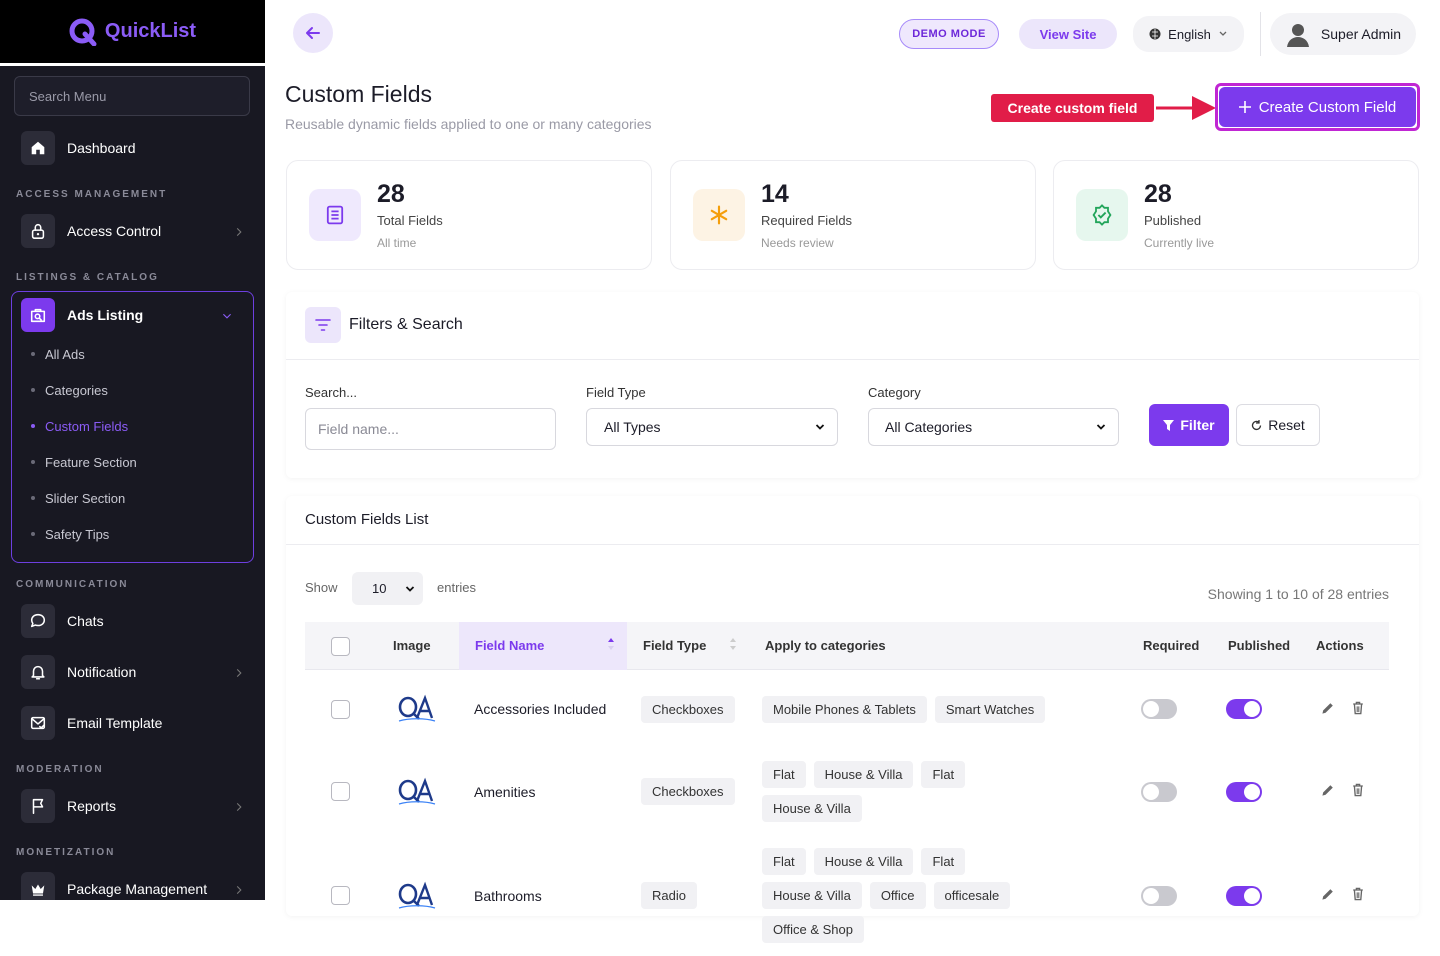 The width and height of the screenshot is (1440, 956). I want to click on name-cell: Accessories Included, so click(557, 709).